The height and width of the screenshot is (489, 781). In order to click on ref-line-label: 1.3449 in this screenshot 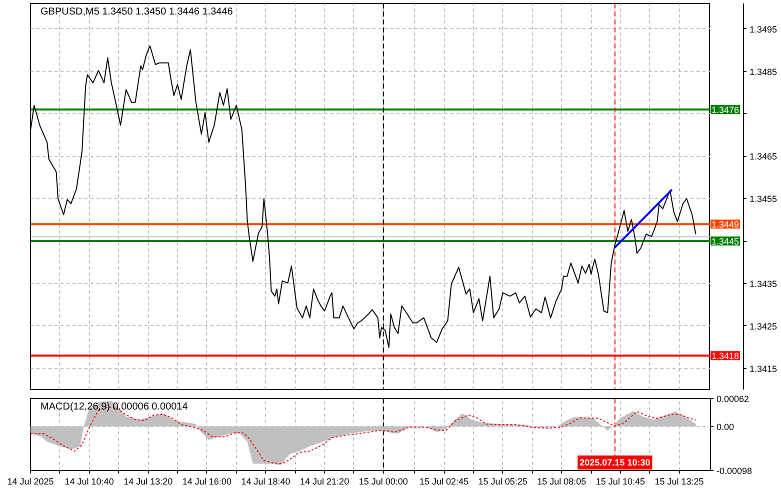, I will do `click(726, 225)`.